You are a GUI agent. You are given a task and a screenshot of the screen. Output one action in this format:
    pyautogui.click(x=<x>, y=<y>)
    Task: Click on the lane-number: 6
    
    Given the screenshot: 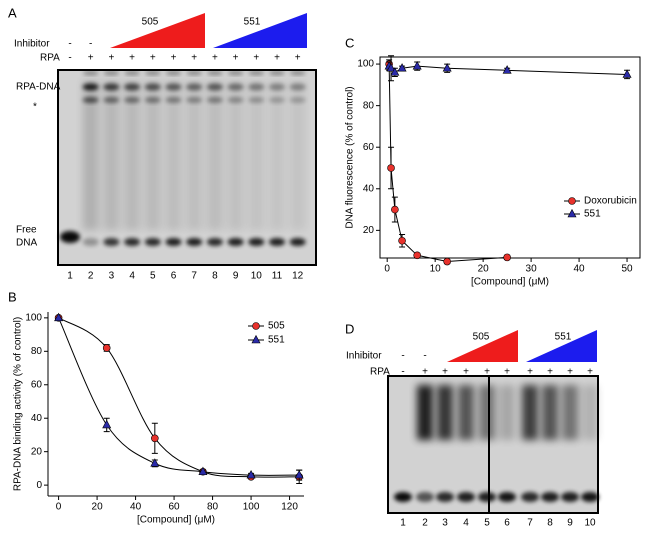 What is the action you would take?
    pyautogui.click(x=507, y=523)
    